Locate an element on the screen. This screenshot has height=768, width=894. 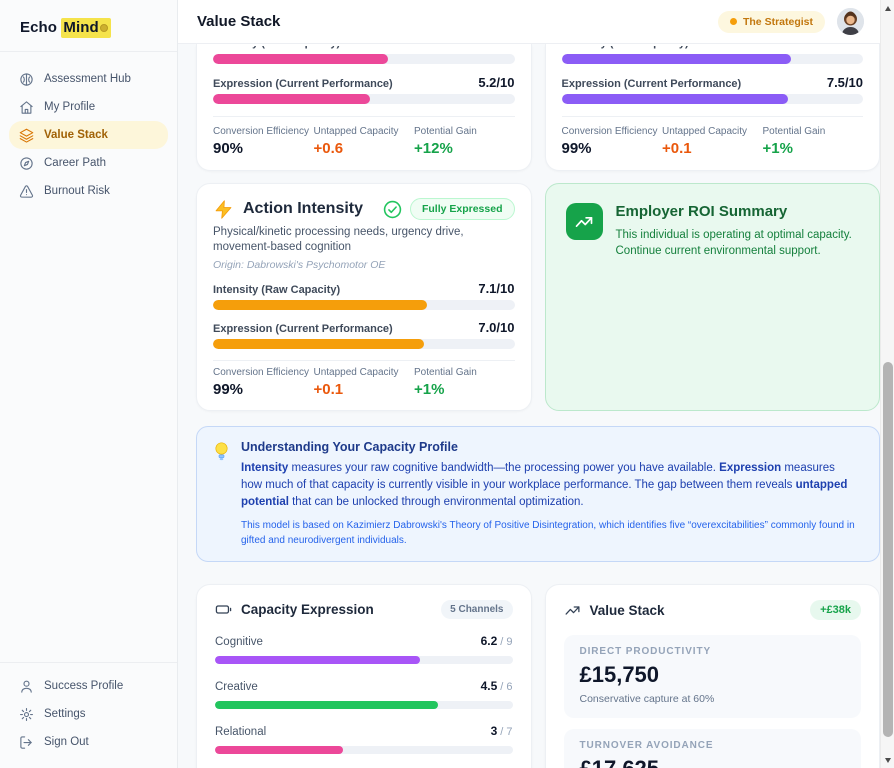
untapped-value: +0.6 is located at coordinates (328, 148).